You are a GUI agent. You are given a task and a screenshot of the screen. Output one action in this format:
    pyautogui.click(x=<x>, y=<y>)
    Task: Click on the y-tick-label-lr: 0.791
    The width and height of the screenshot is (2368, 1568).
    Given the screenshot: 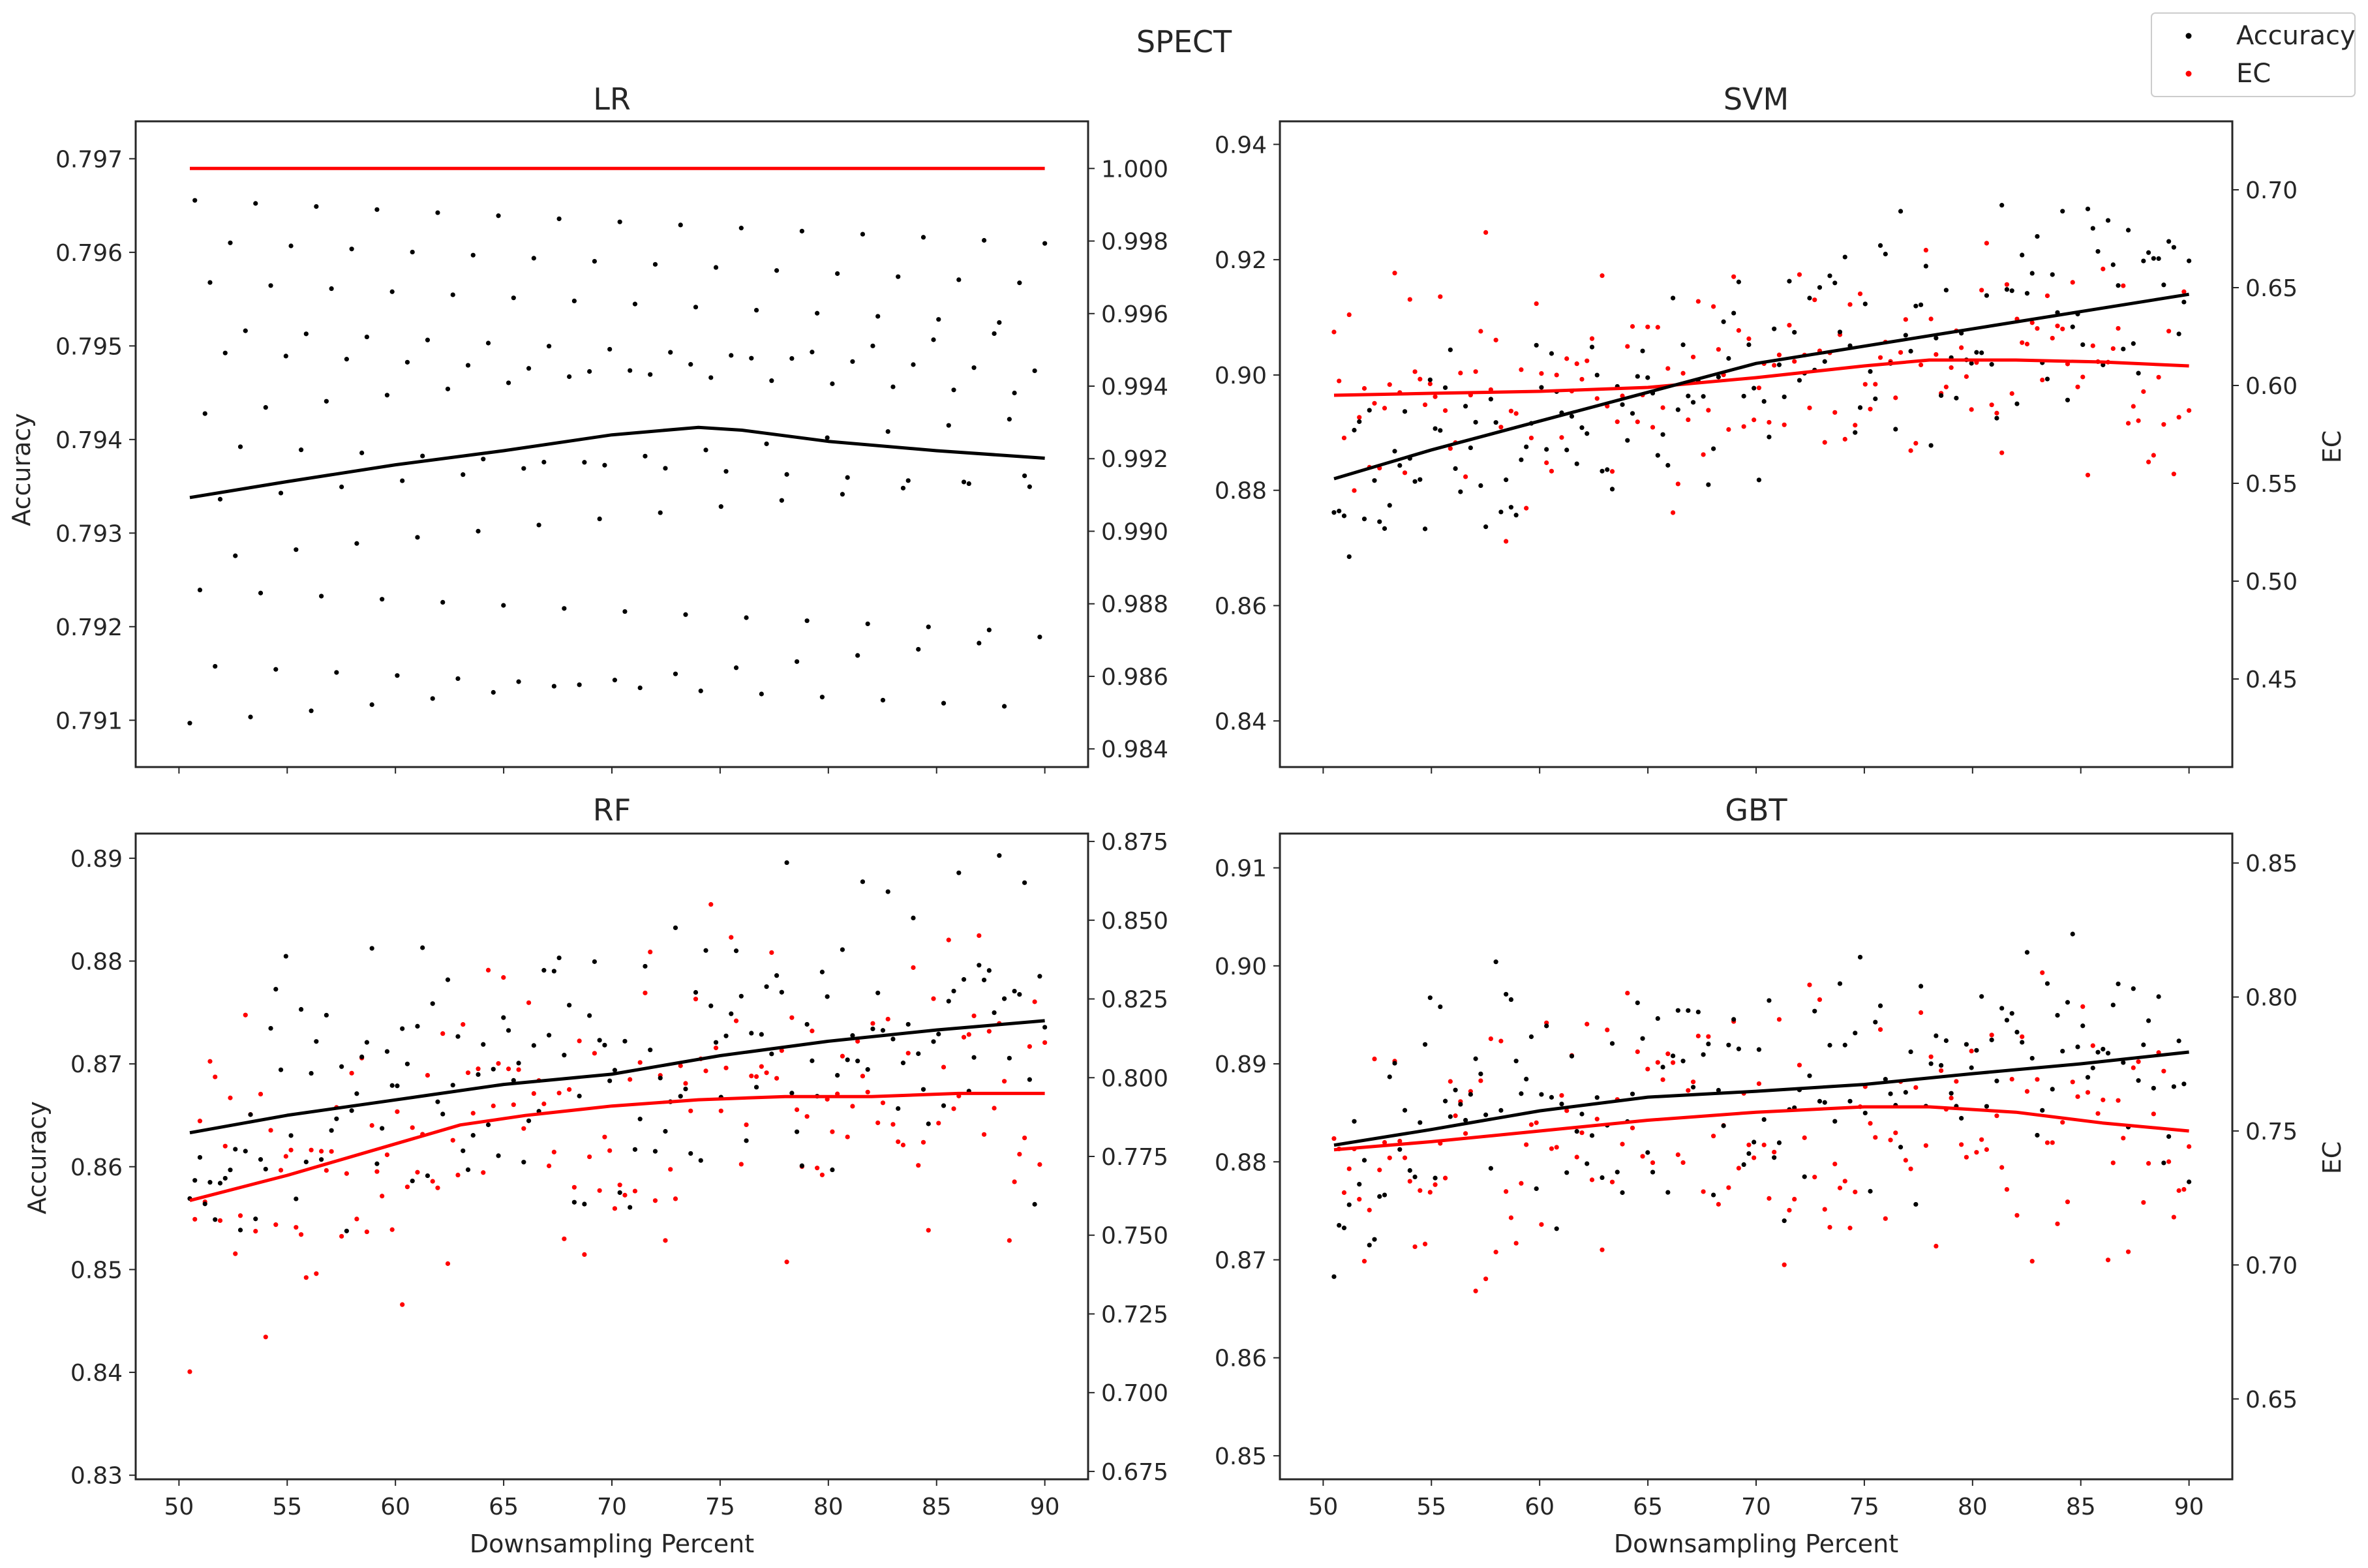 What is the action you would take?
    pyautogui.click(x=89, y=721)
    